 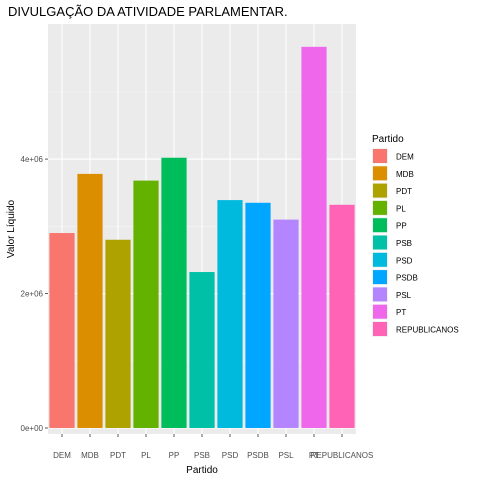 I want to click on bar-psdb, so click(x=258, y=315).